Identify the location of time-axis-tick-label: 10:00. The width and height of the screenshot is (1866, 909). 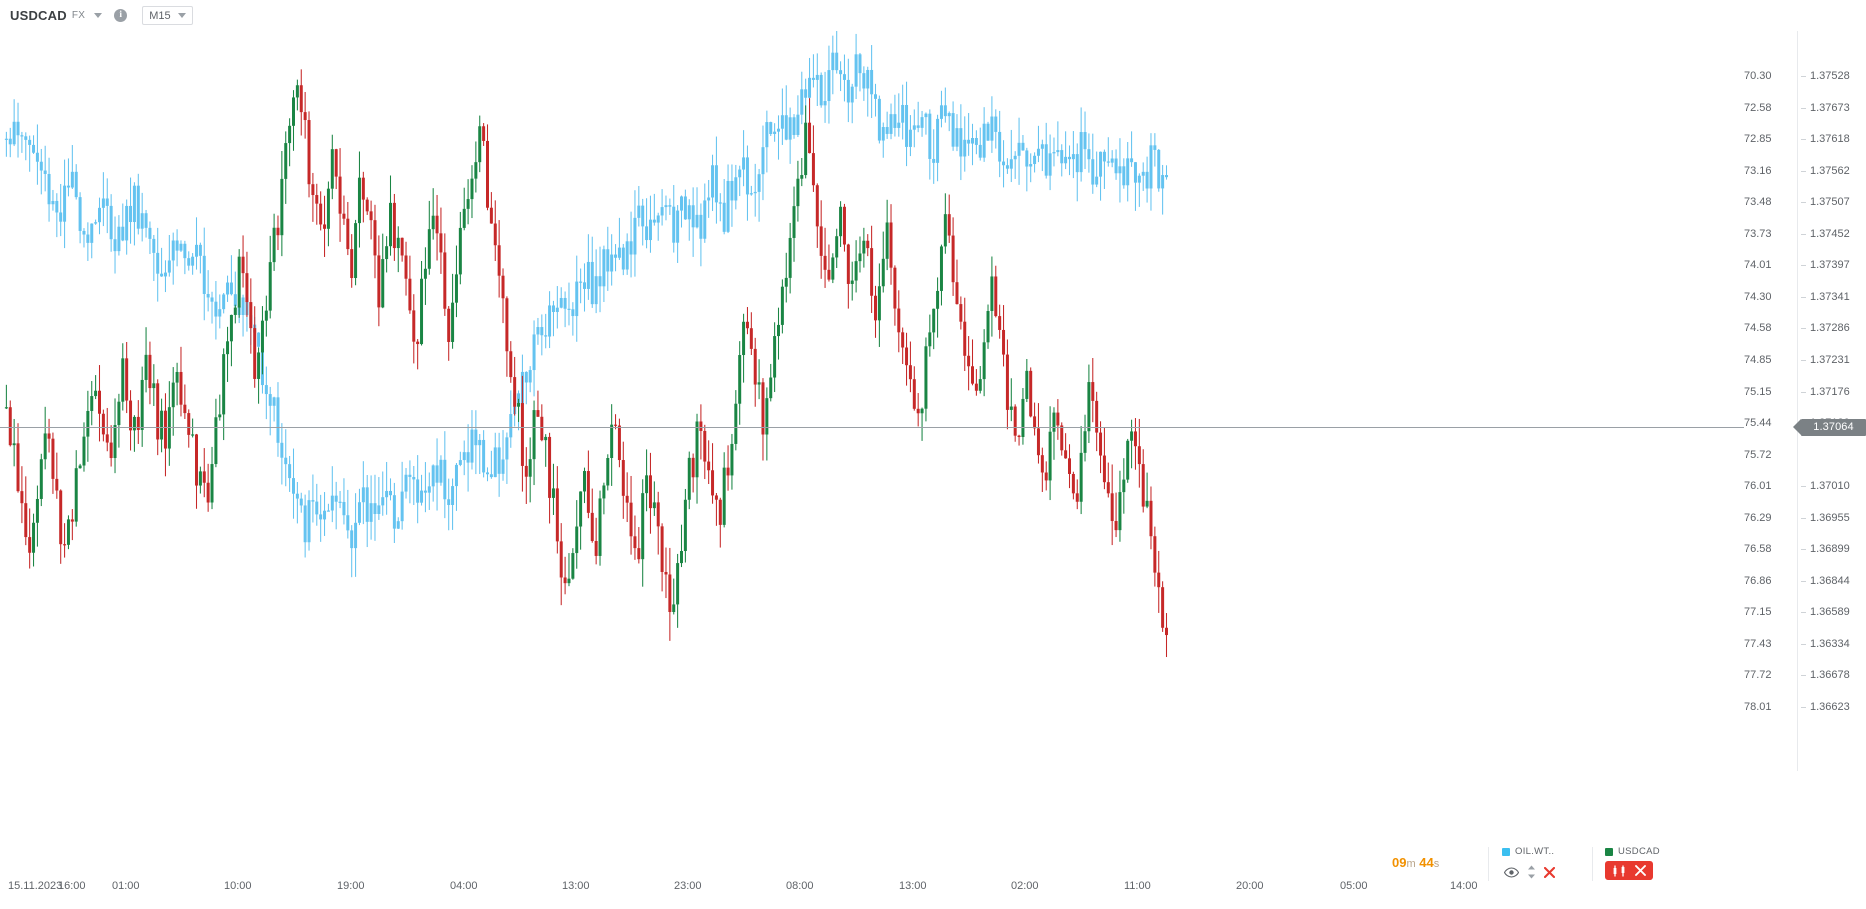
(238, 886).